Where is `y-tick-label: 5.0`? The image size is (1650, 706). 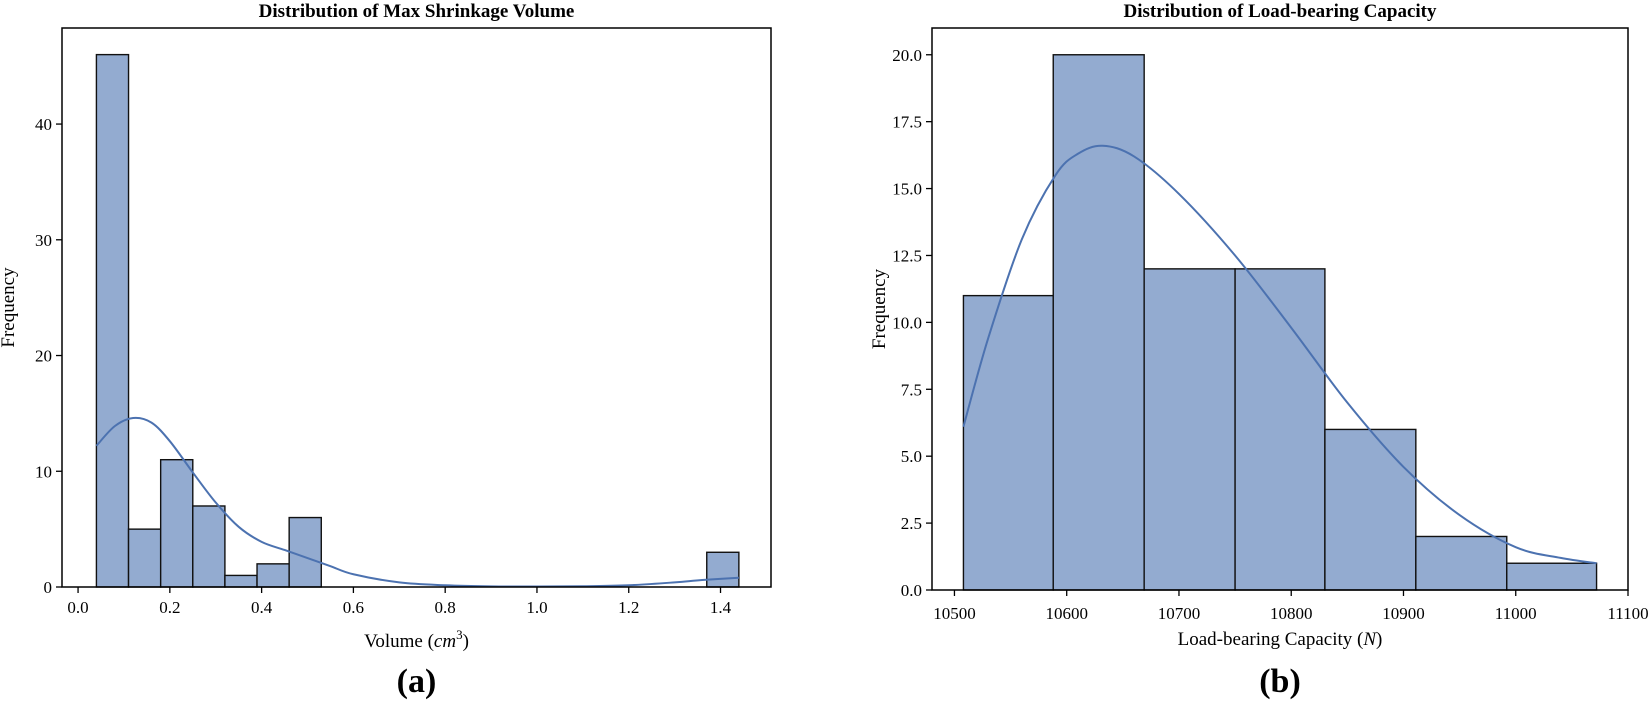
y-tick-label: 5.0 is located at coordinates (911, 456).